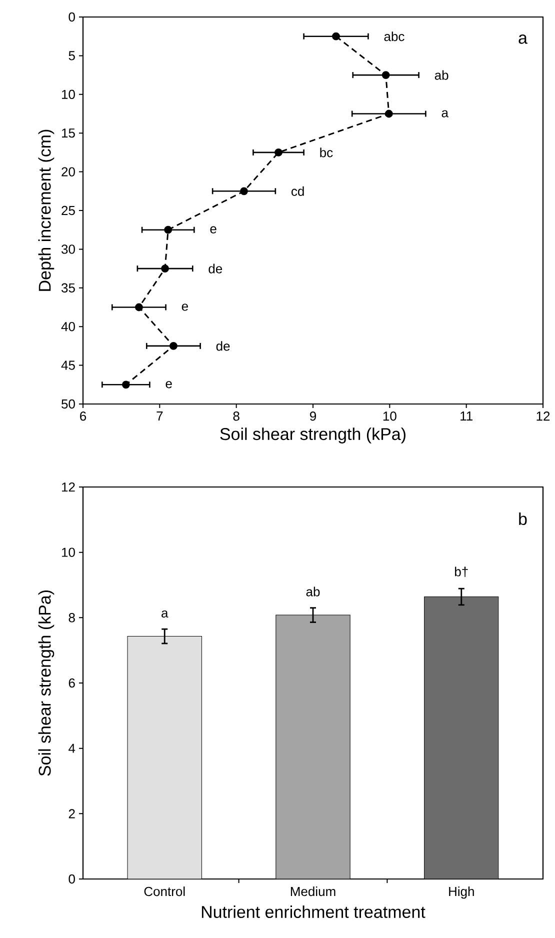 The width and height of the screenshot is (555, 938). What do you see at coordinates (159, 416) in the screenshot?
I see `x-tick-label: 7` at bounding box center [159, 416].